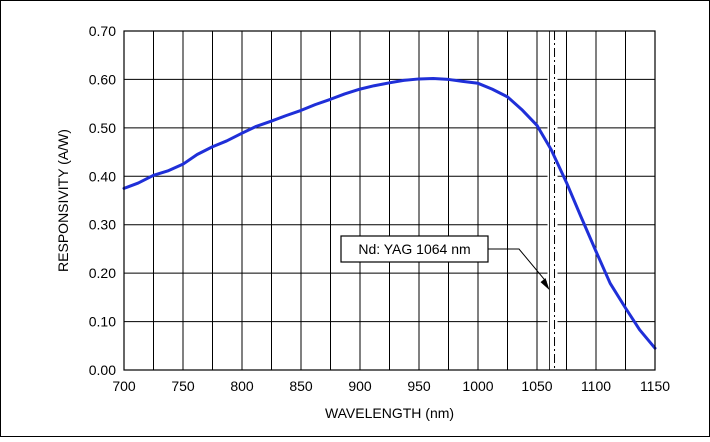 The width and height of the screenshot is (710, 442). I want to click on annotation-leader, so click(517, 265).